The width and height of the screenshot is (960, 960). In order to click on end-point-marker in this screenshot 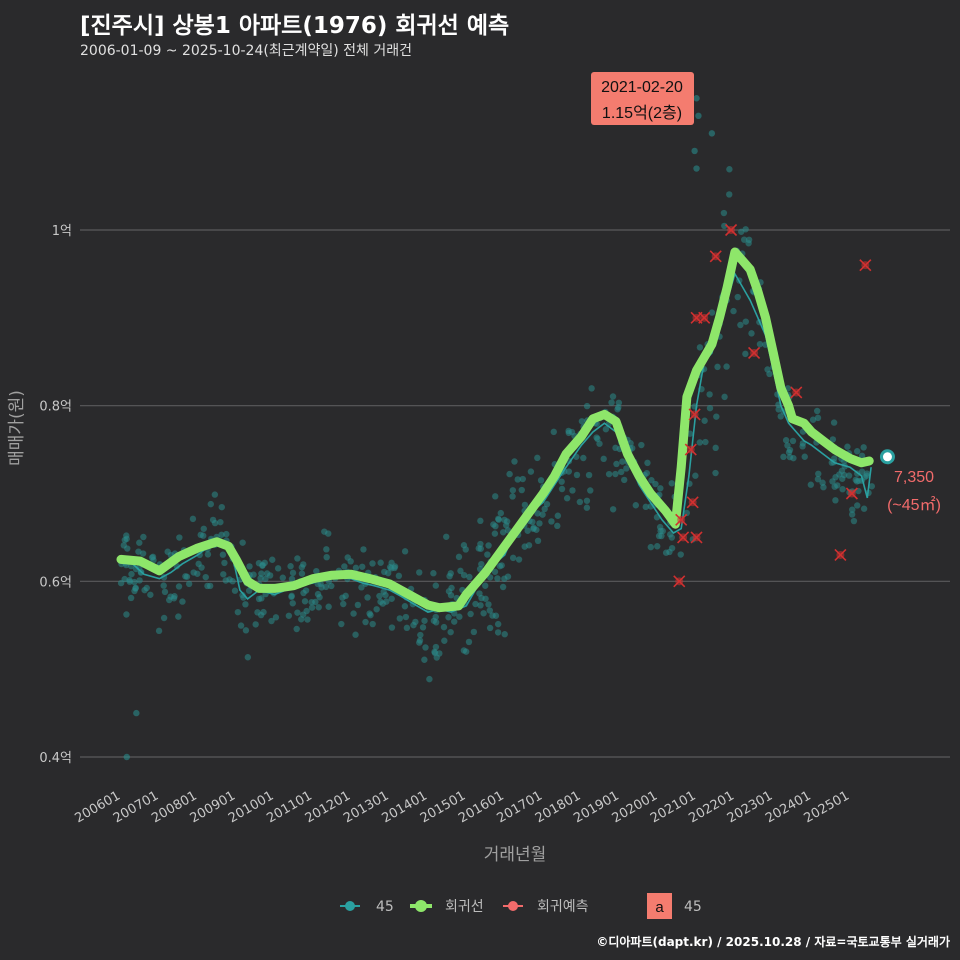, I will do `click(887, 457)`.